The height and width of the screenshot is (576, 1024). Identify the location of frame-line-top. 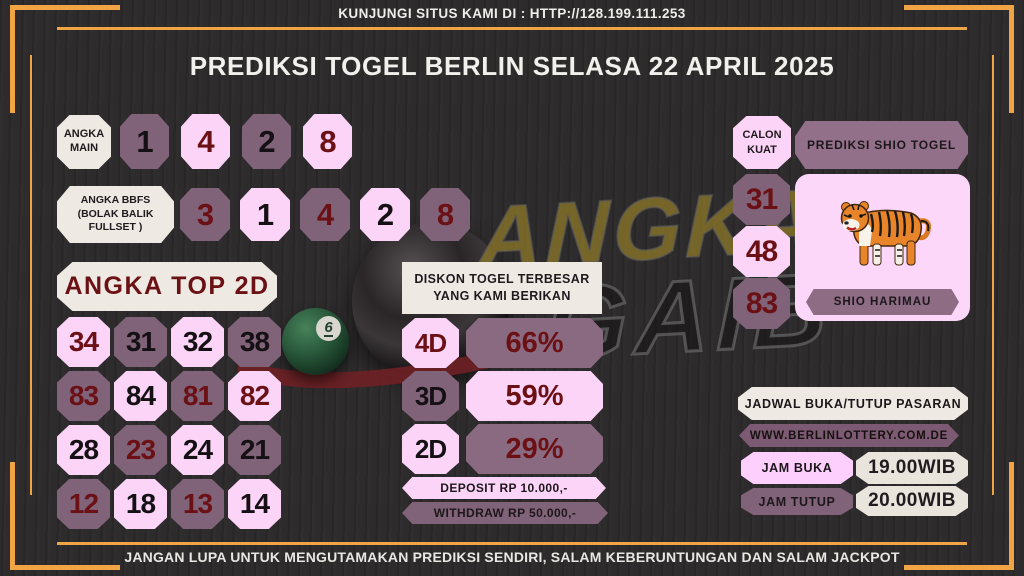
(512, 28).